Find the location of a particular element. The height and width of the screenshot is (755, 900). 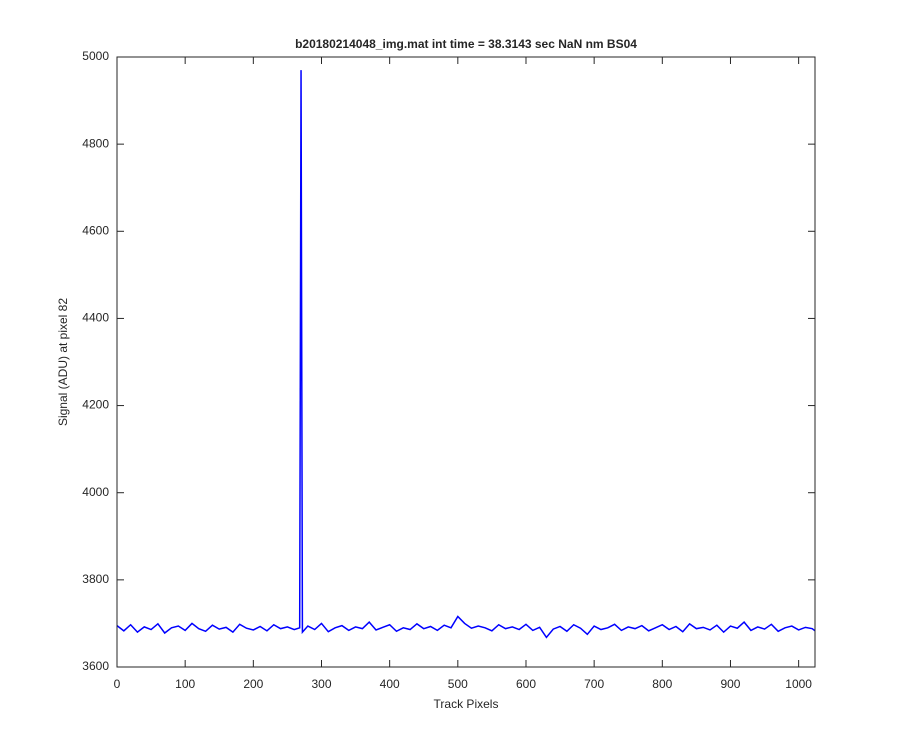

x-tick-label: 200 is located at coordinates (253, 684).